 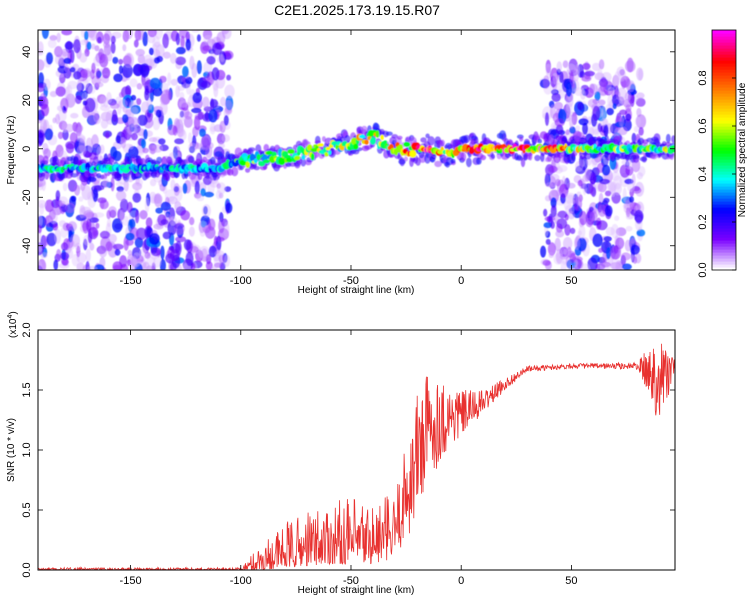 I want to click on snr-x-tick-label: -50, so click(x=351, y=581).